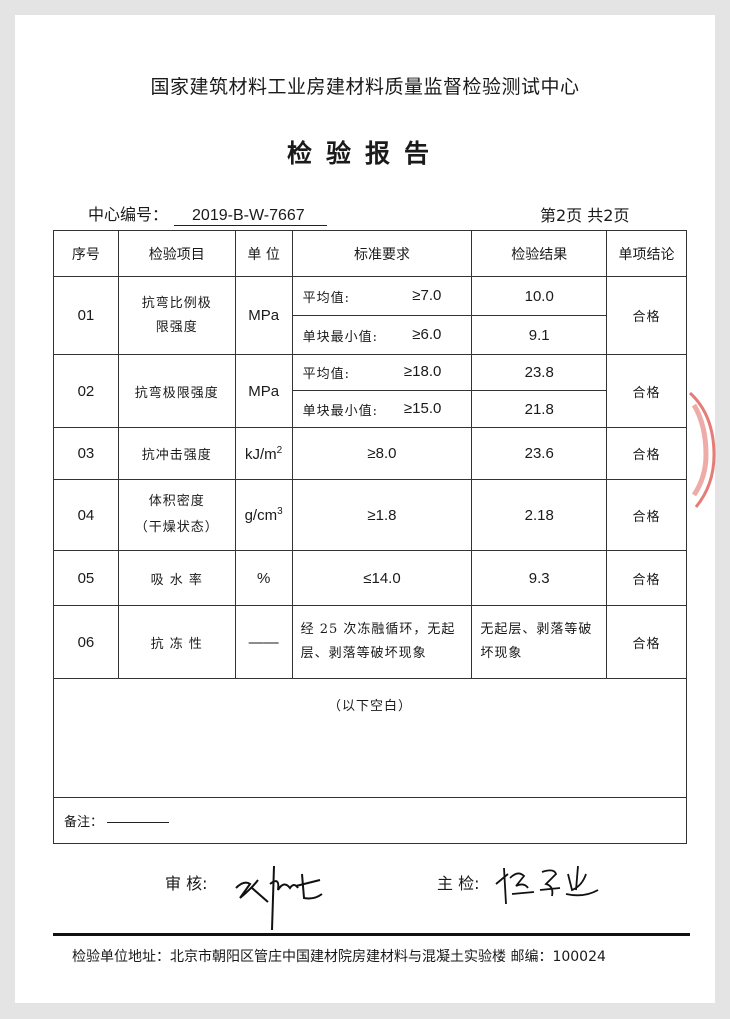 This screenshot has height=1019, width=730. I want to click on table-row: 01 抗弯比例极限强度 MPa 平均值: ≥7.0 10.0 合格, so click(370, 315).